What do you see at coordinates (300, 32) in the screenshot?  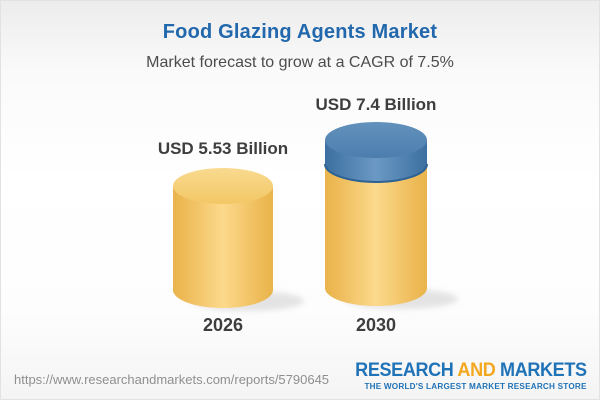 I see `page-title: Food Glazing Agents Market` at bounding box center [300, 32].